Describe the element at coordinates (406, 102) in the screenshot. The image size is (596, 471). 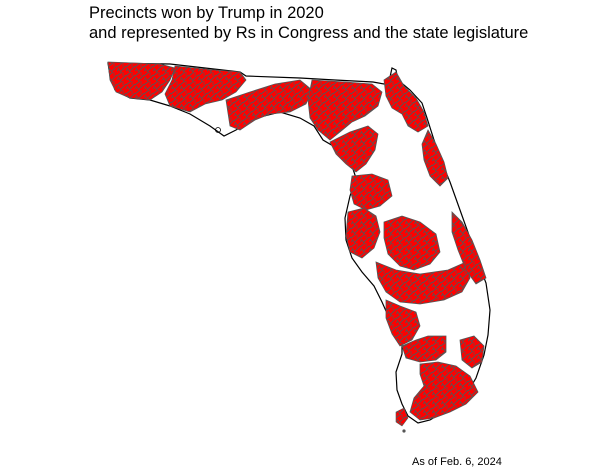
I see `precinct-region-northeast` at that location.